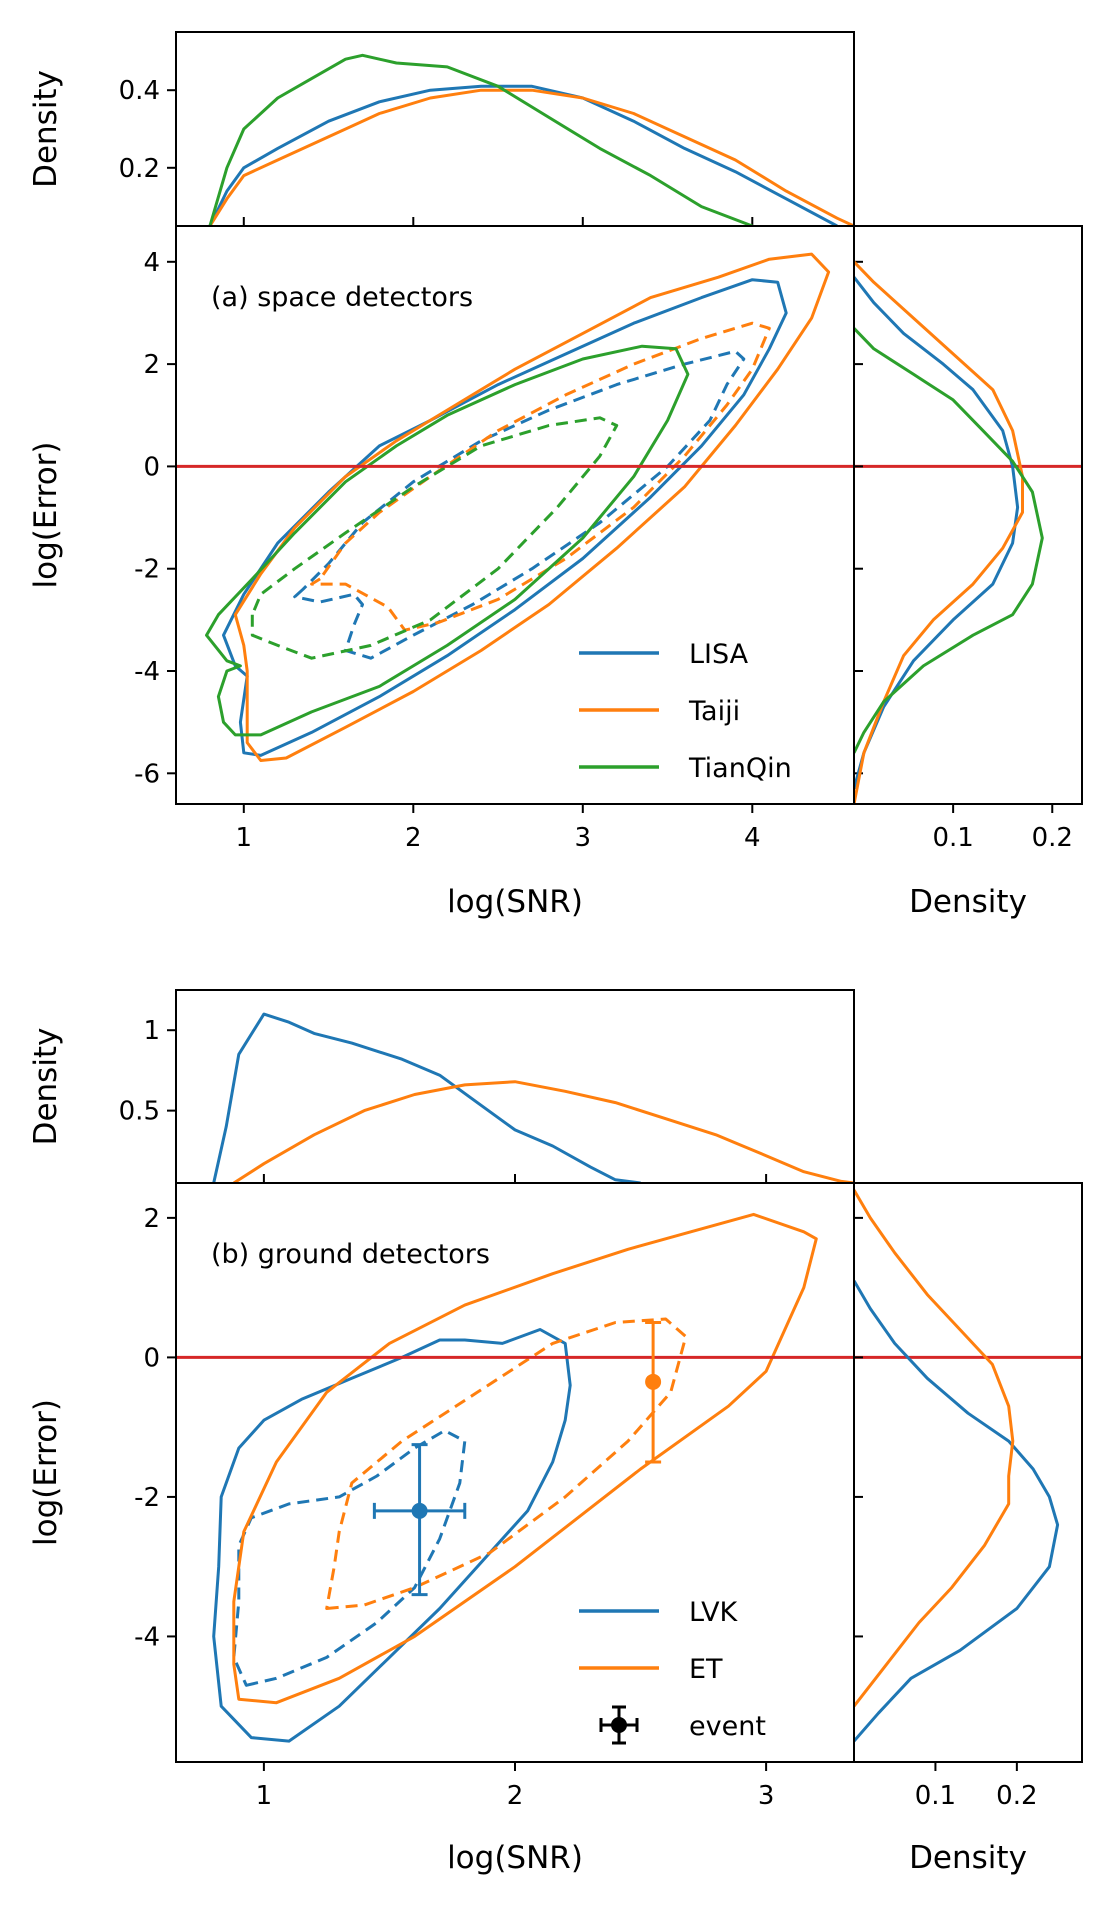 This screenshot has width=1112, height=1910. I want to click on right-density-et, so click(934, 1448).